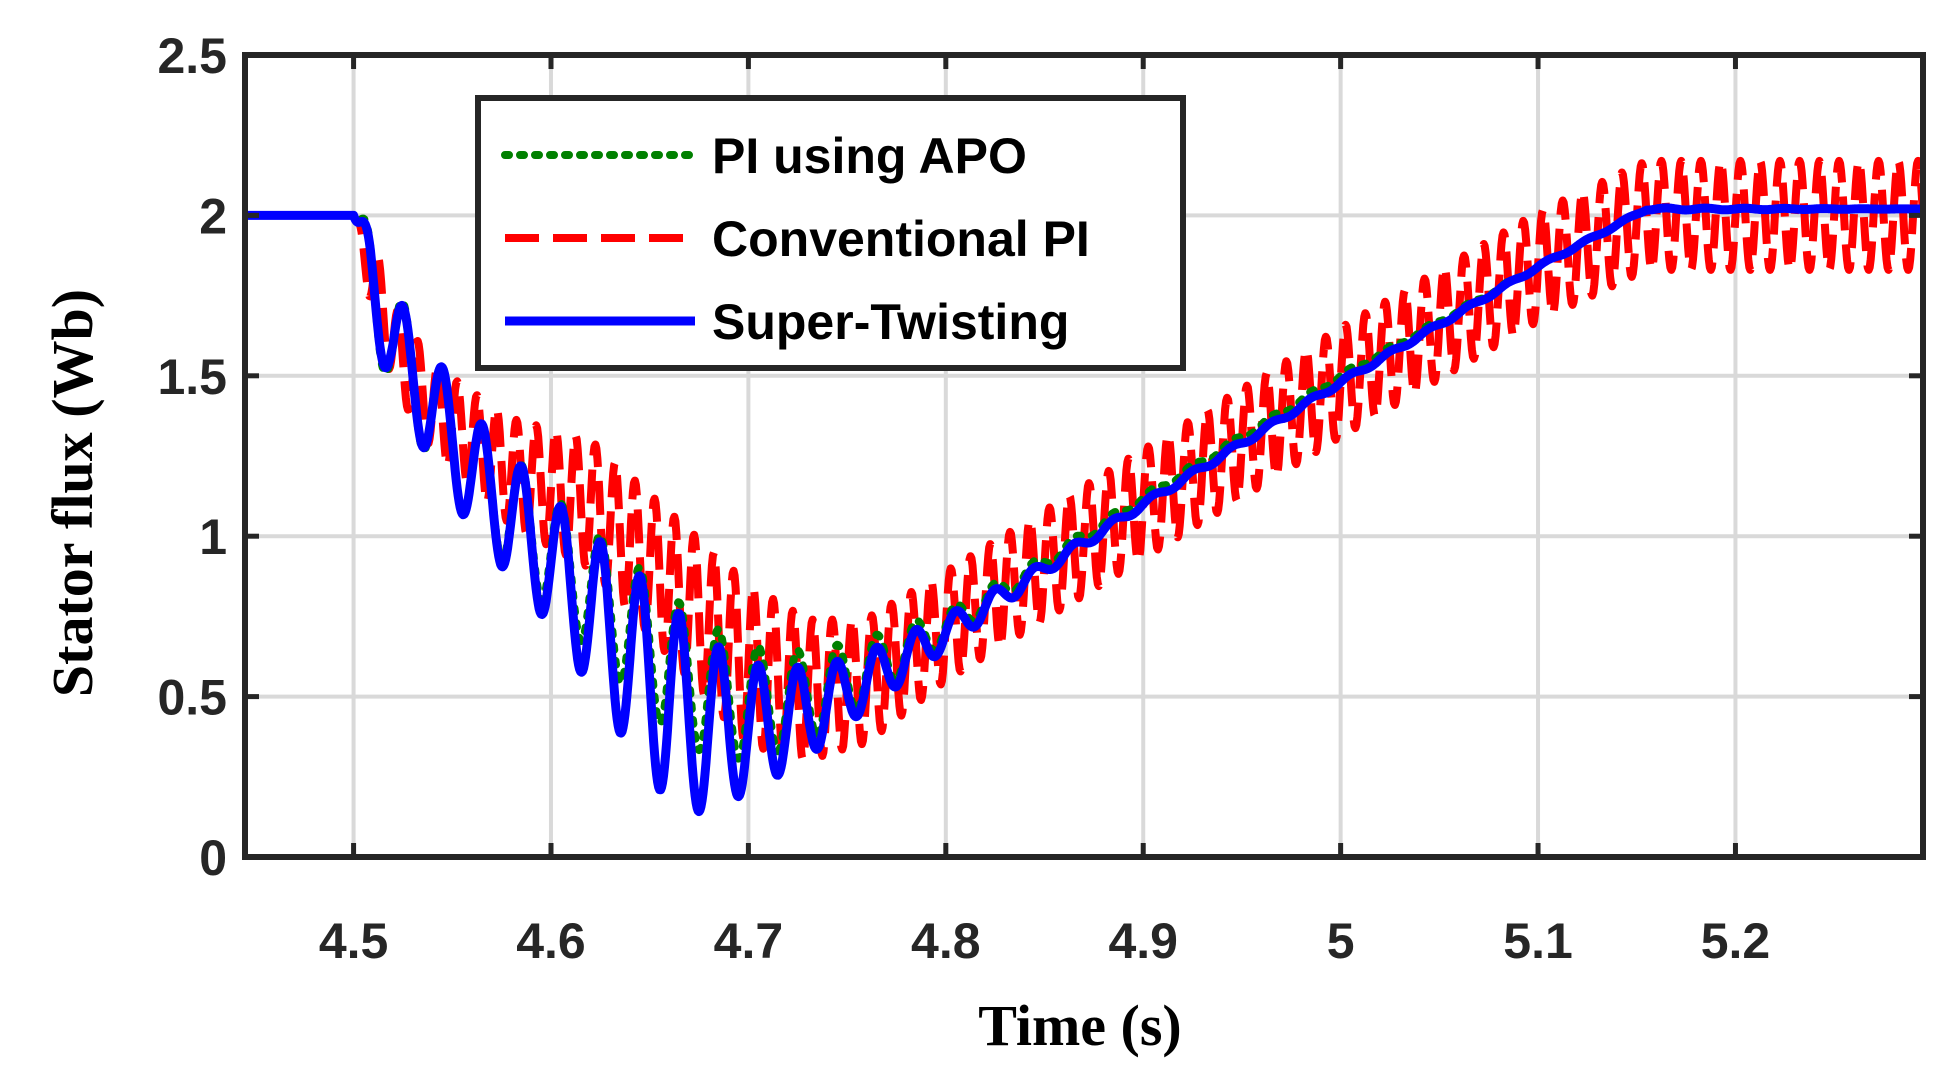 Image resolution: width=1951 pixels, height=1083 pixels. What do you see at coordinates (869, 156) in the screenshot?
I see `legend-label: PI using APO` at bounding box center [869, 156].